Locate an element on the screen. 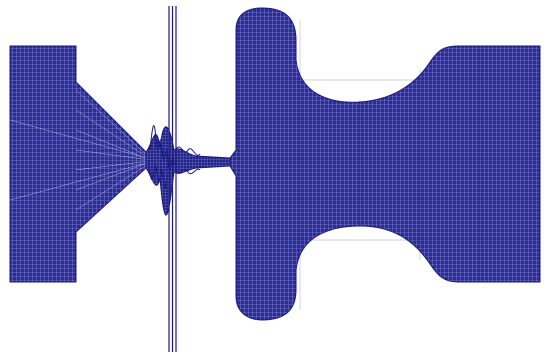 Image resolution: width=545 pixels, height=358 pixels. mesh-fan-lines is located at coordinates (80, 150).